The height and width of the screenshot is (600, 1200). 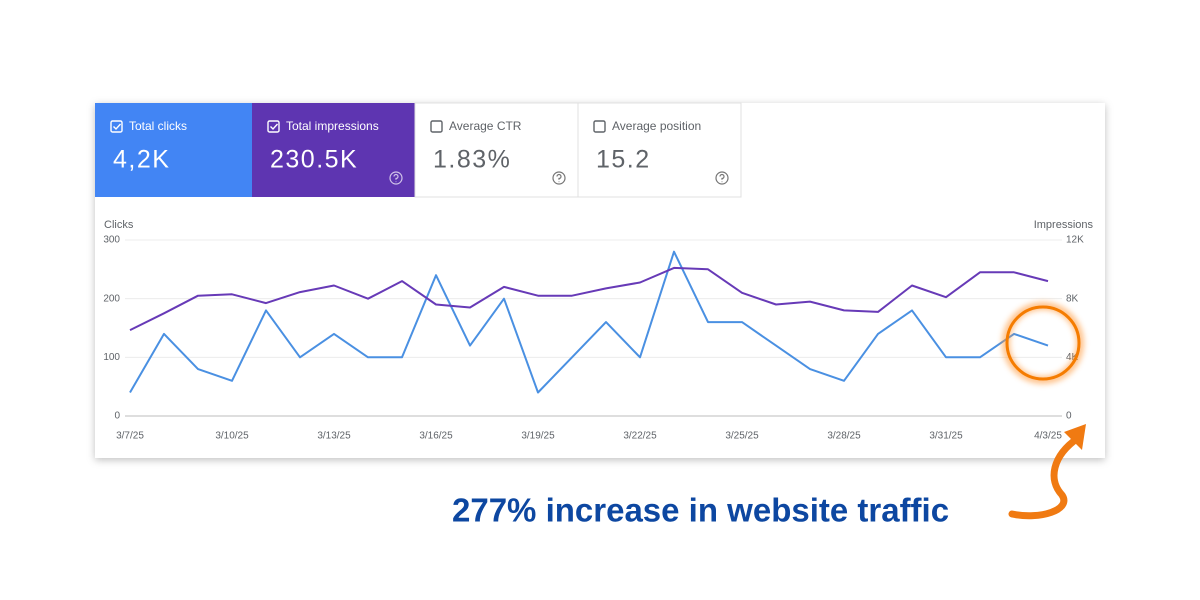 What do you see at coordinates (623, 160) in the screenshot?
I see `metric-value: 15.2` at bounding box center [623, 160].